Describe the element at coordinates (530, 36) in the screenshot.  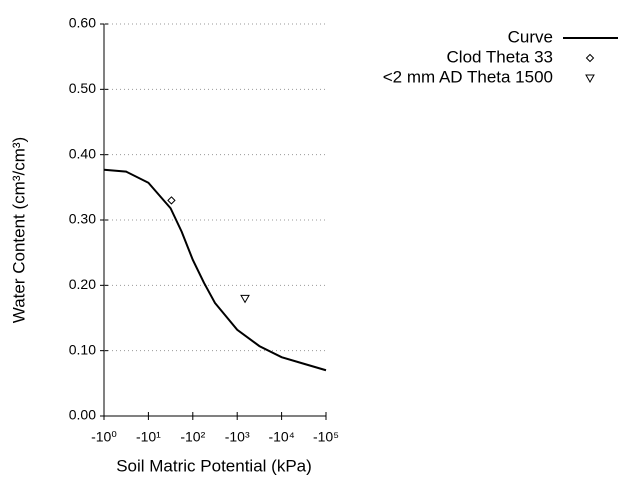
I see `legend-label: Curve` at that location.